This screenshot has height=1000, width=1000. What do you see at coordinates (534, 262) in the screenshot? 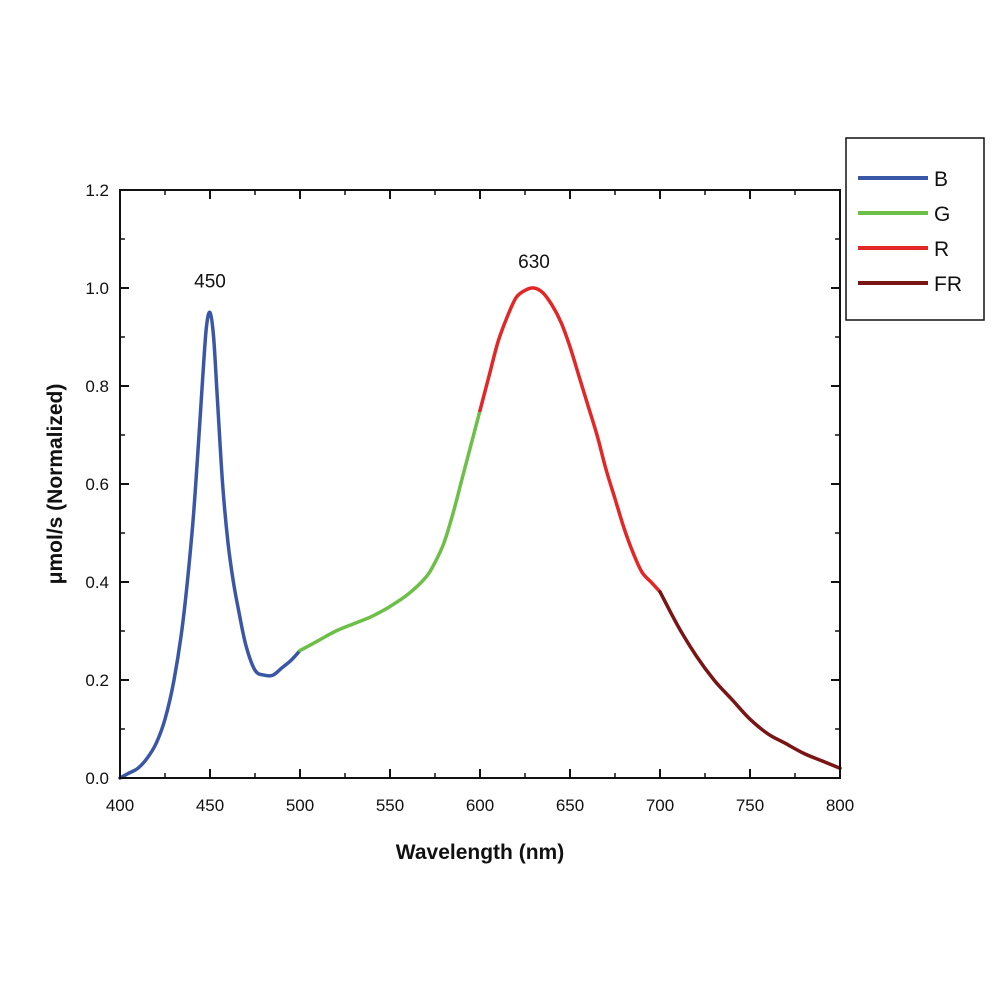
I see `peak-label-630: 630` at bounding box center [534, 262].